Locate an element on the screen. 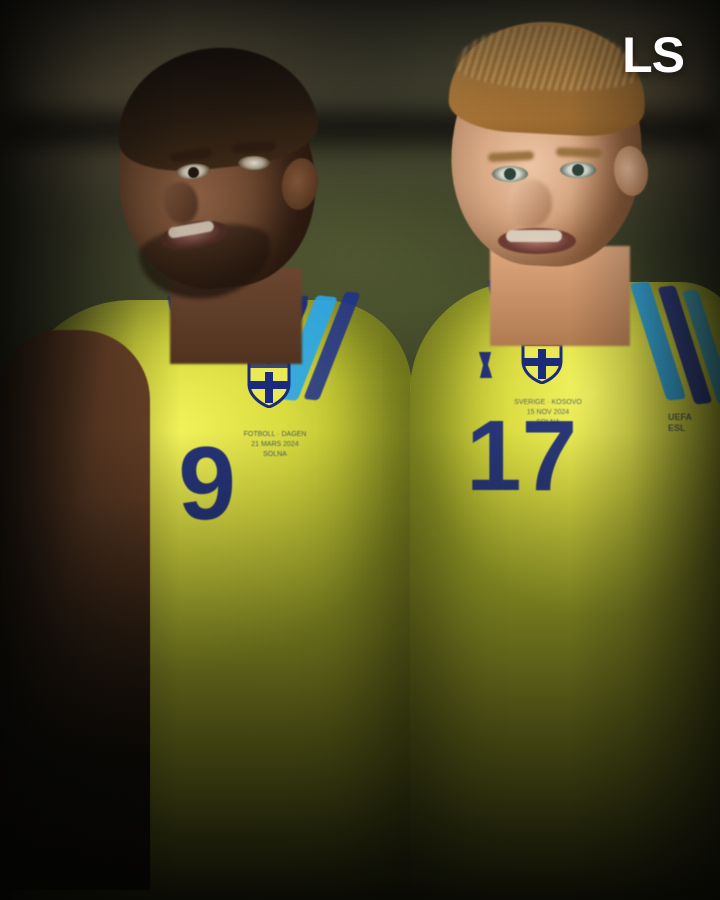 This screenshot has height=900, width=720. left-player-eye-right is located at coordinates (254, 163).